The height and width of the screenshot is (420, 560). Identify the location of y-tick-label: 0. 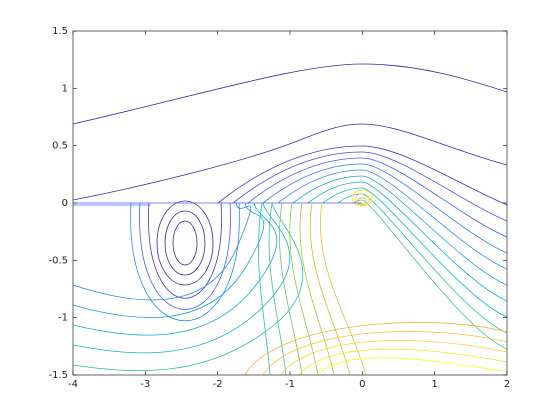
(65, 203).